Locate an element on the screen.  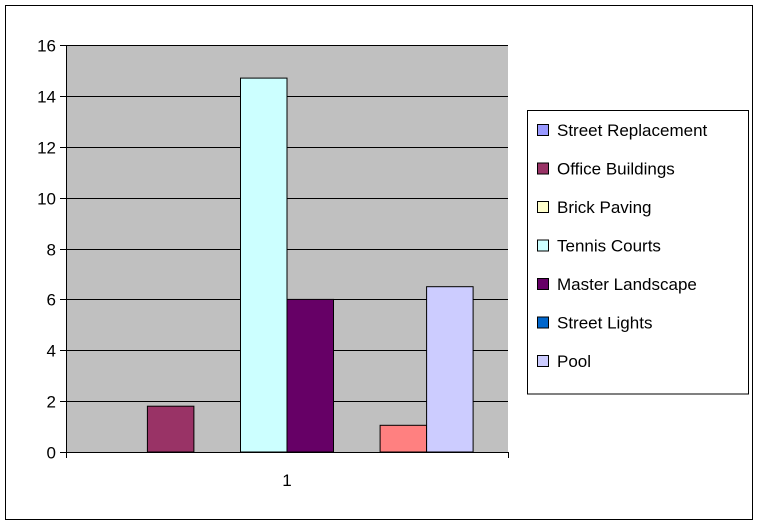
y-tick-label: 4 is located at coordinates (51, 351).